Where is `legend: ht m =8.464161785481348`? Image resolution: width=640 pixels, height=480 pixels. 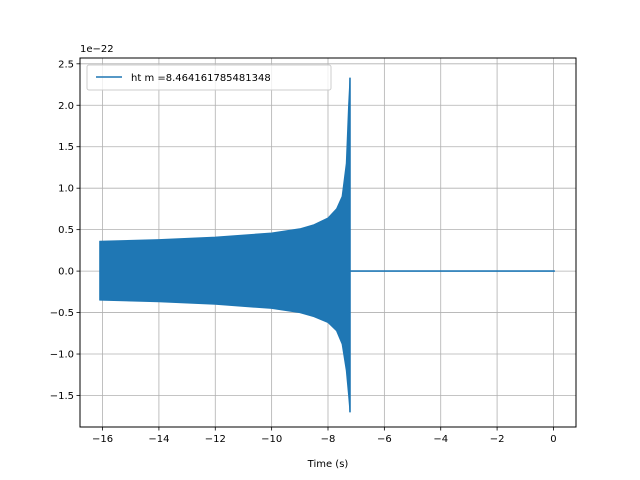 legend: ht m =8.464161785481348 is located at coordinates (209, 77).